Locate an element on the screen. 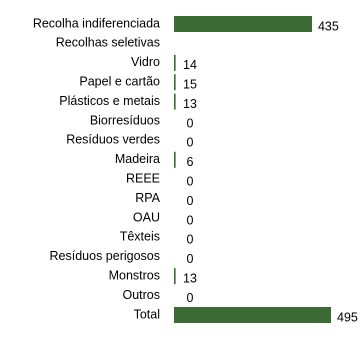 Image resolution: width=361 pixels, height=361 pixels. category-label-residuos-verdes: Resíduos verdes is located at coordinates (113, 140).